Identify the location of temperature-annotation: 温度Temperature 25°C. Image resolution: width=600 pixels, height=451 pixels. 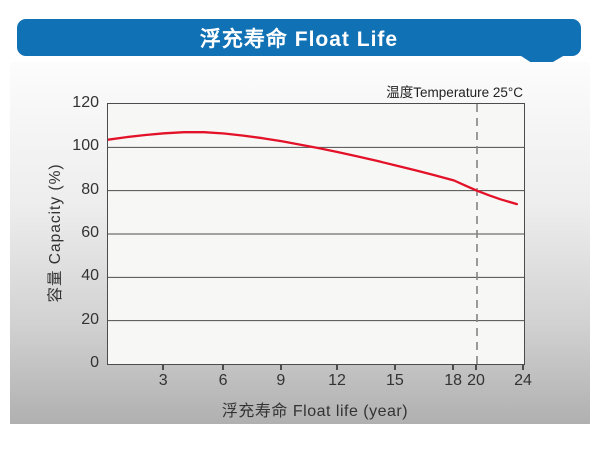
(454, 92).